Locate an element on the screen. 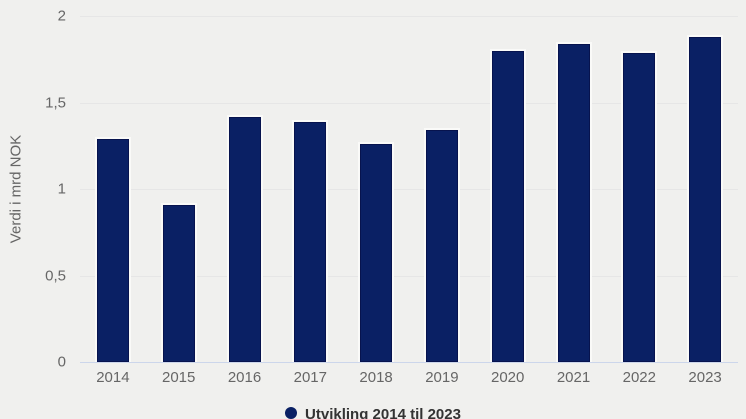  bar-2021 is located at coordinates (573, 201).